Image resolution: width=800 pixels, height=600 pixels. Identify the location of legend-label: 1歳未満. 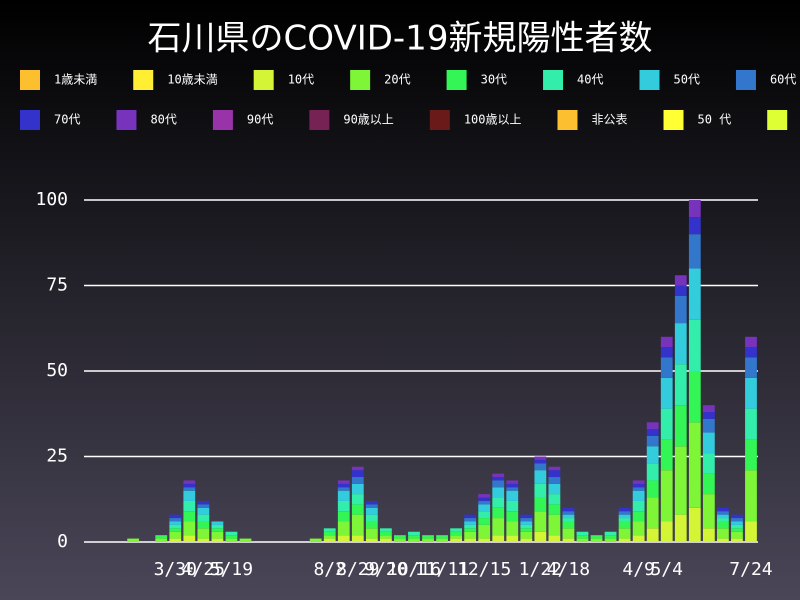
(75, 80).